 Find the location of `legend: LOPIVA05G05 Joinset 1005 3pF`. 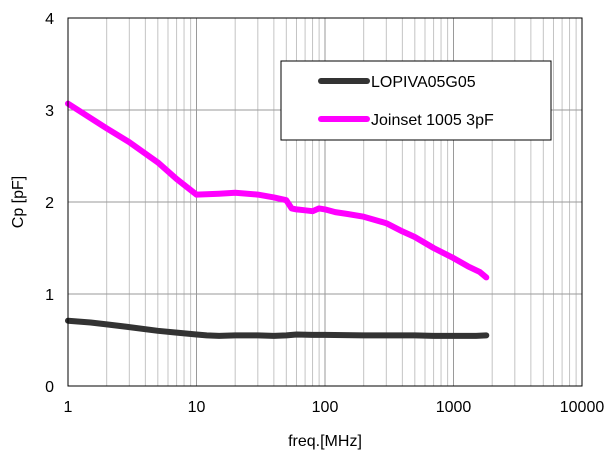

legend: LOPIVA05G05 Joinset 1005 3pF is located at coordinates (416, 100).